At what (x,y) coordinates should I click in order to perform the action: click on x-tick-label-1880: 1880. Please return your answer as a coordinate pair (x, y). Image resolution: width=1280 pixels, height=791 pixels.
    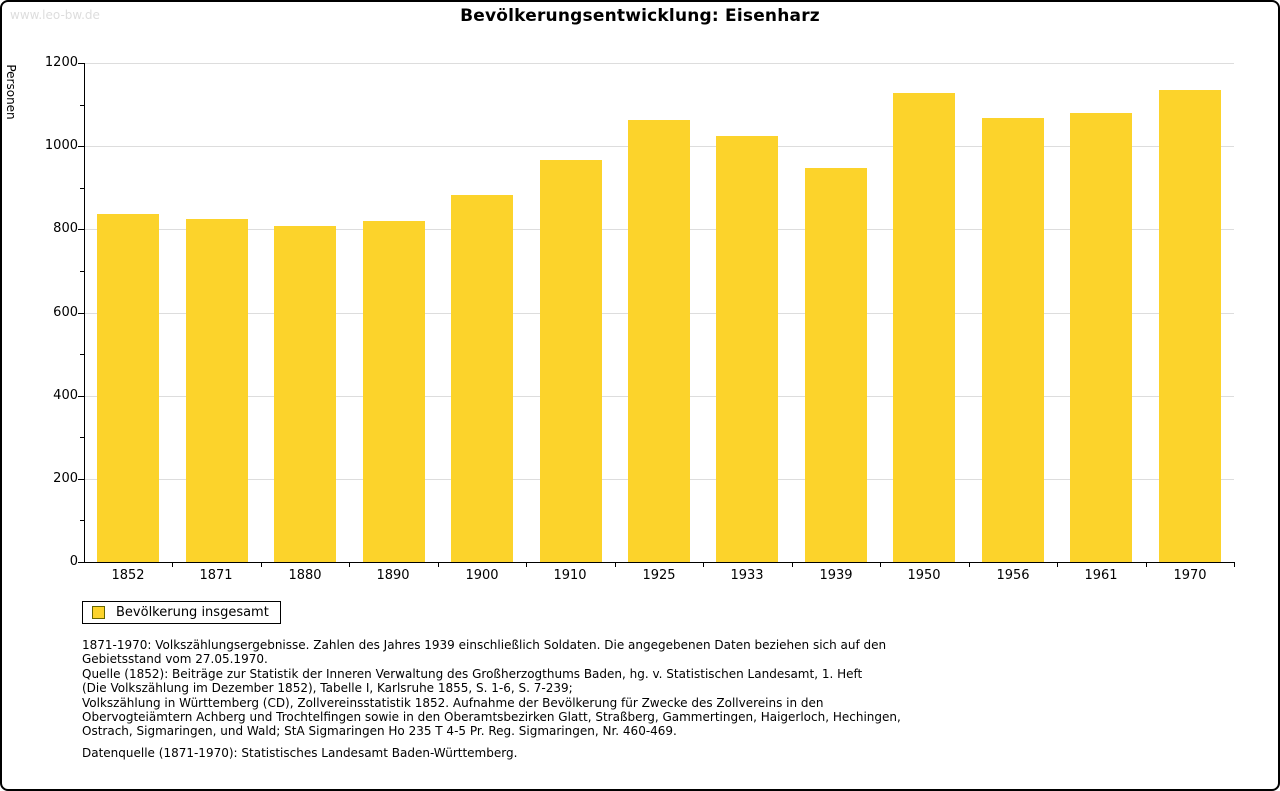
    Looking at the image, I should click on (305, 575).